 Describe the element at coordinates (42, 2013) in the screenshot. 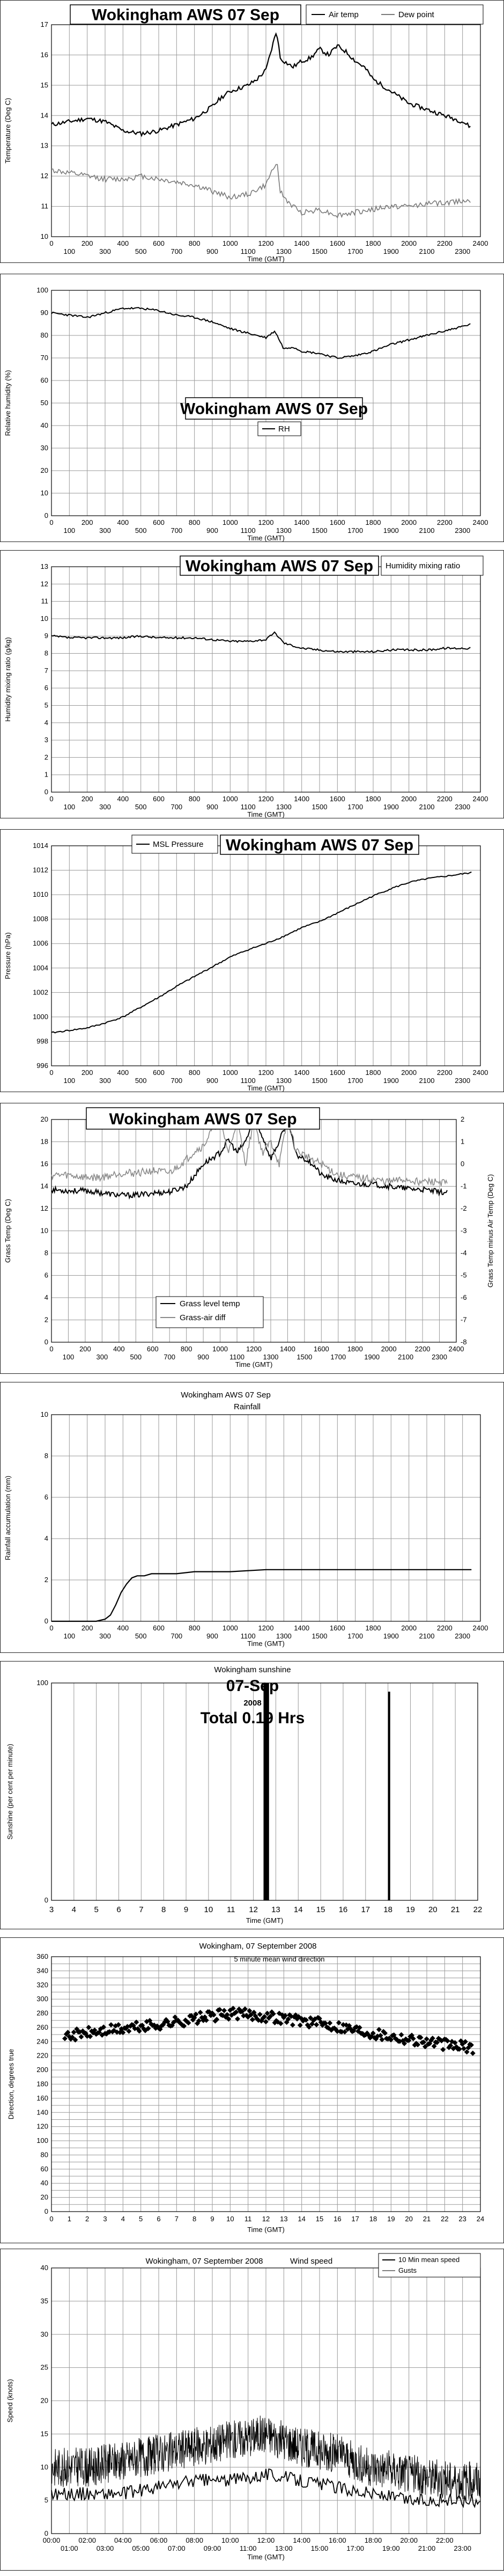

I see `y-tick-label: 280` at that location.